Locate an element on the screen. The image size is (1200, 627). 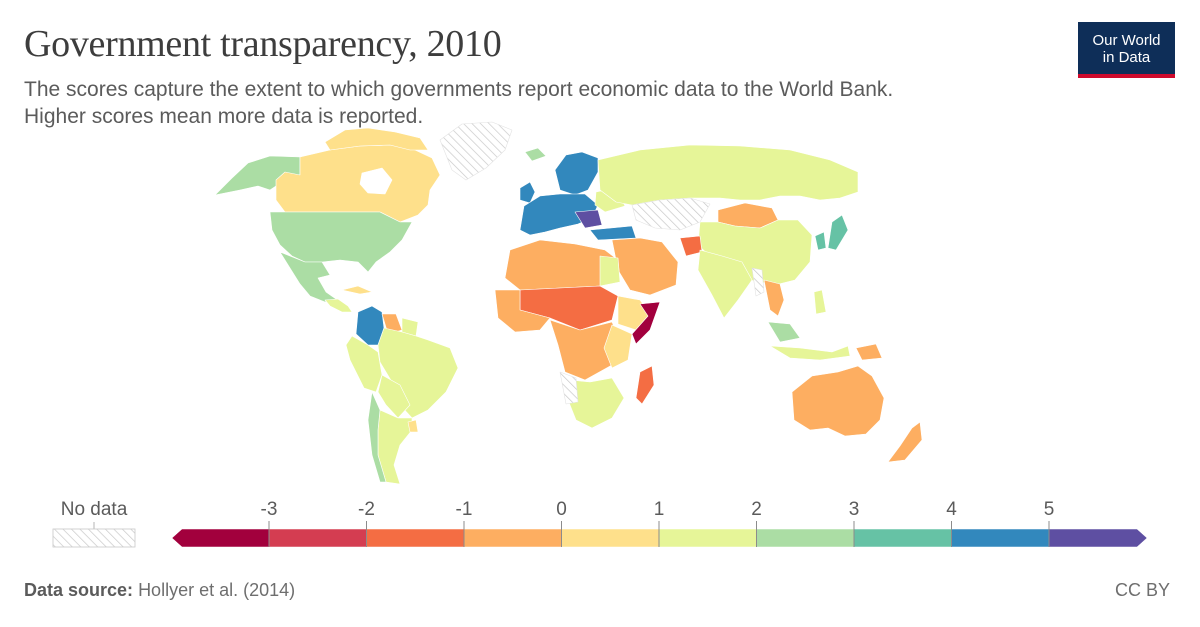
legend-tick-label: -1 is located at coordinates (464, 509).